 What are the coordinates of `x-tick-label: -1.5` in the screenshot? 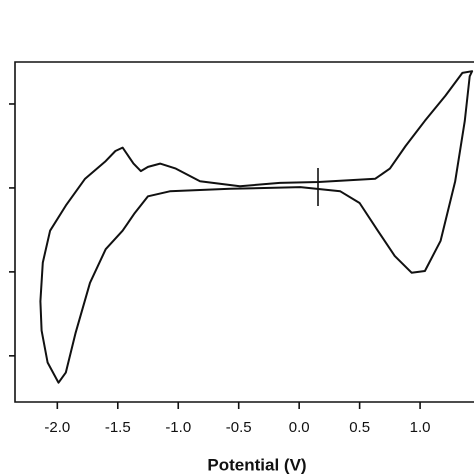 It's located at (118, 427).